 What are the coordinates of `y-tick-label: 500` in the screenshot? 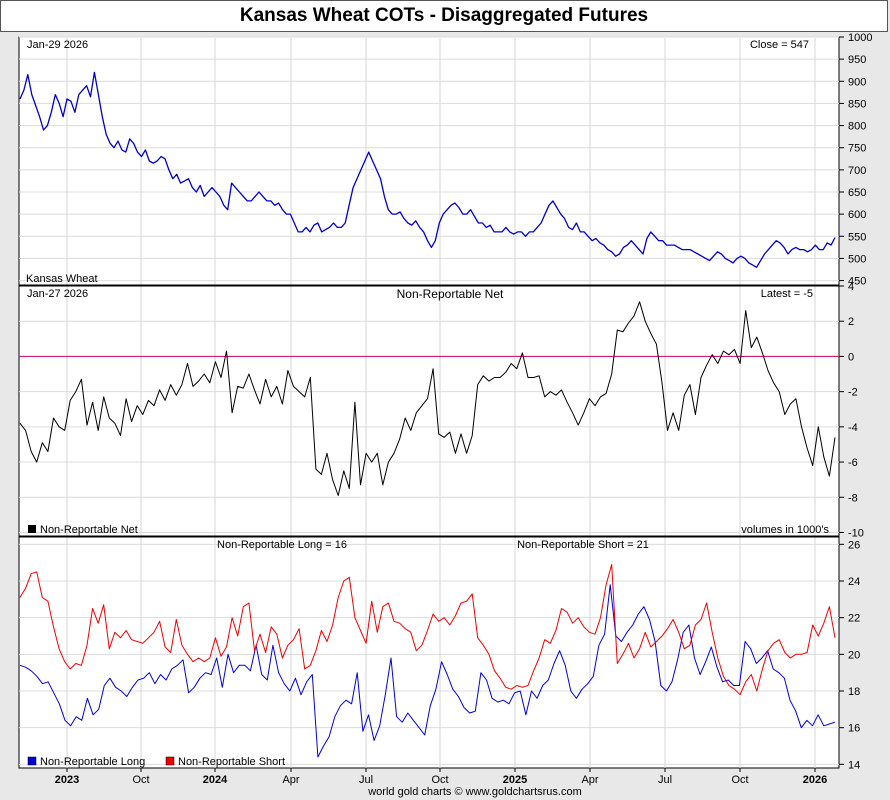 It's located at (857, 259).